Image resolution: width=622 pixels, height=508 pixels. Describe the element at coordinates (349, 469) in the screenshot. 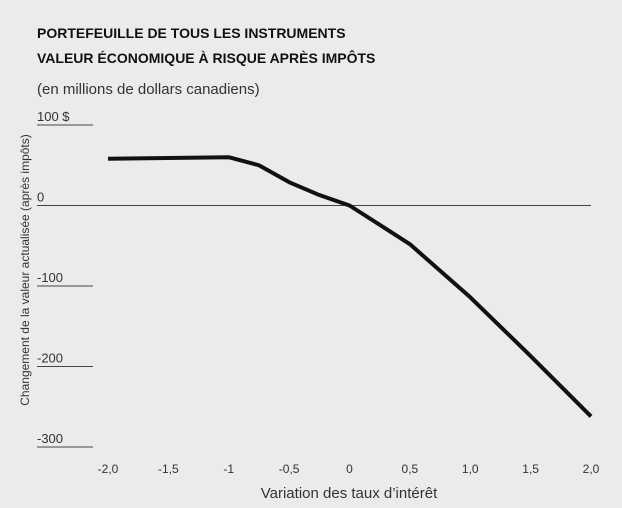

I see `x-tick-label: 0` at that location.